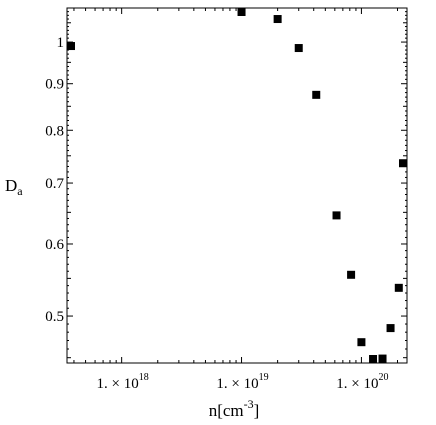 The width and height of the screenshot is (436, 425). Describe the element at coordinates (226, 410) in the screenshot. I see `x-axis-title-base: n[cm` at that location.